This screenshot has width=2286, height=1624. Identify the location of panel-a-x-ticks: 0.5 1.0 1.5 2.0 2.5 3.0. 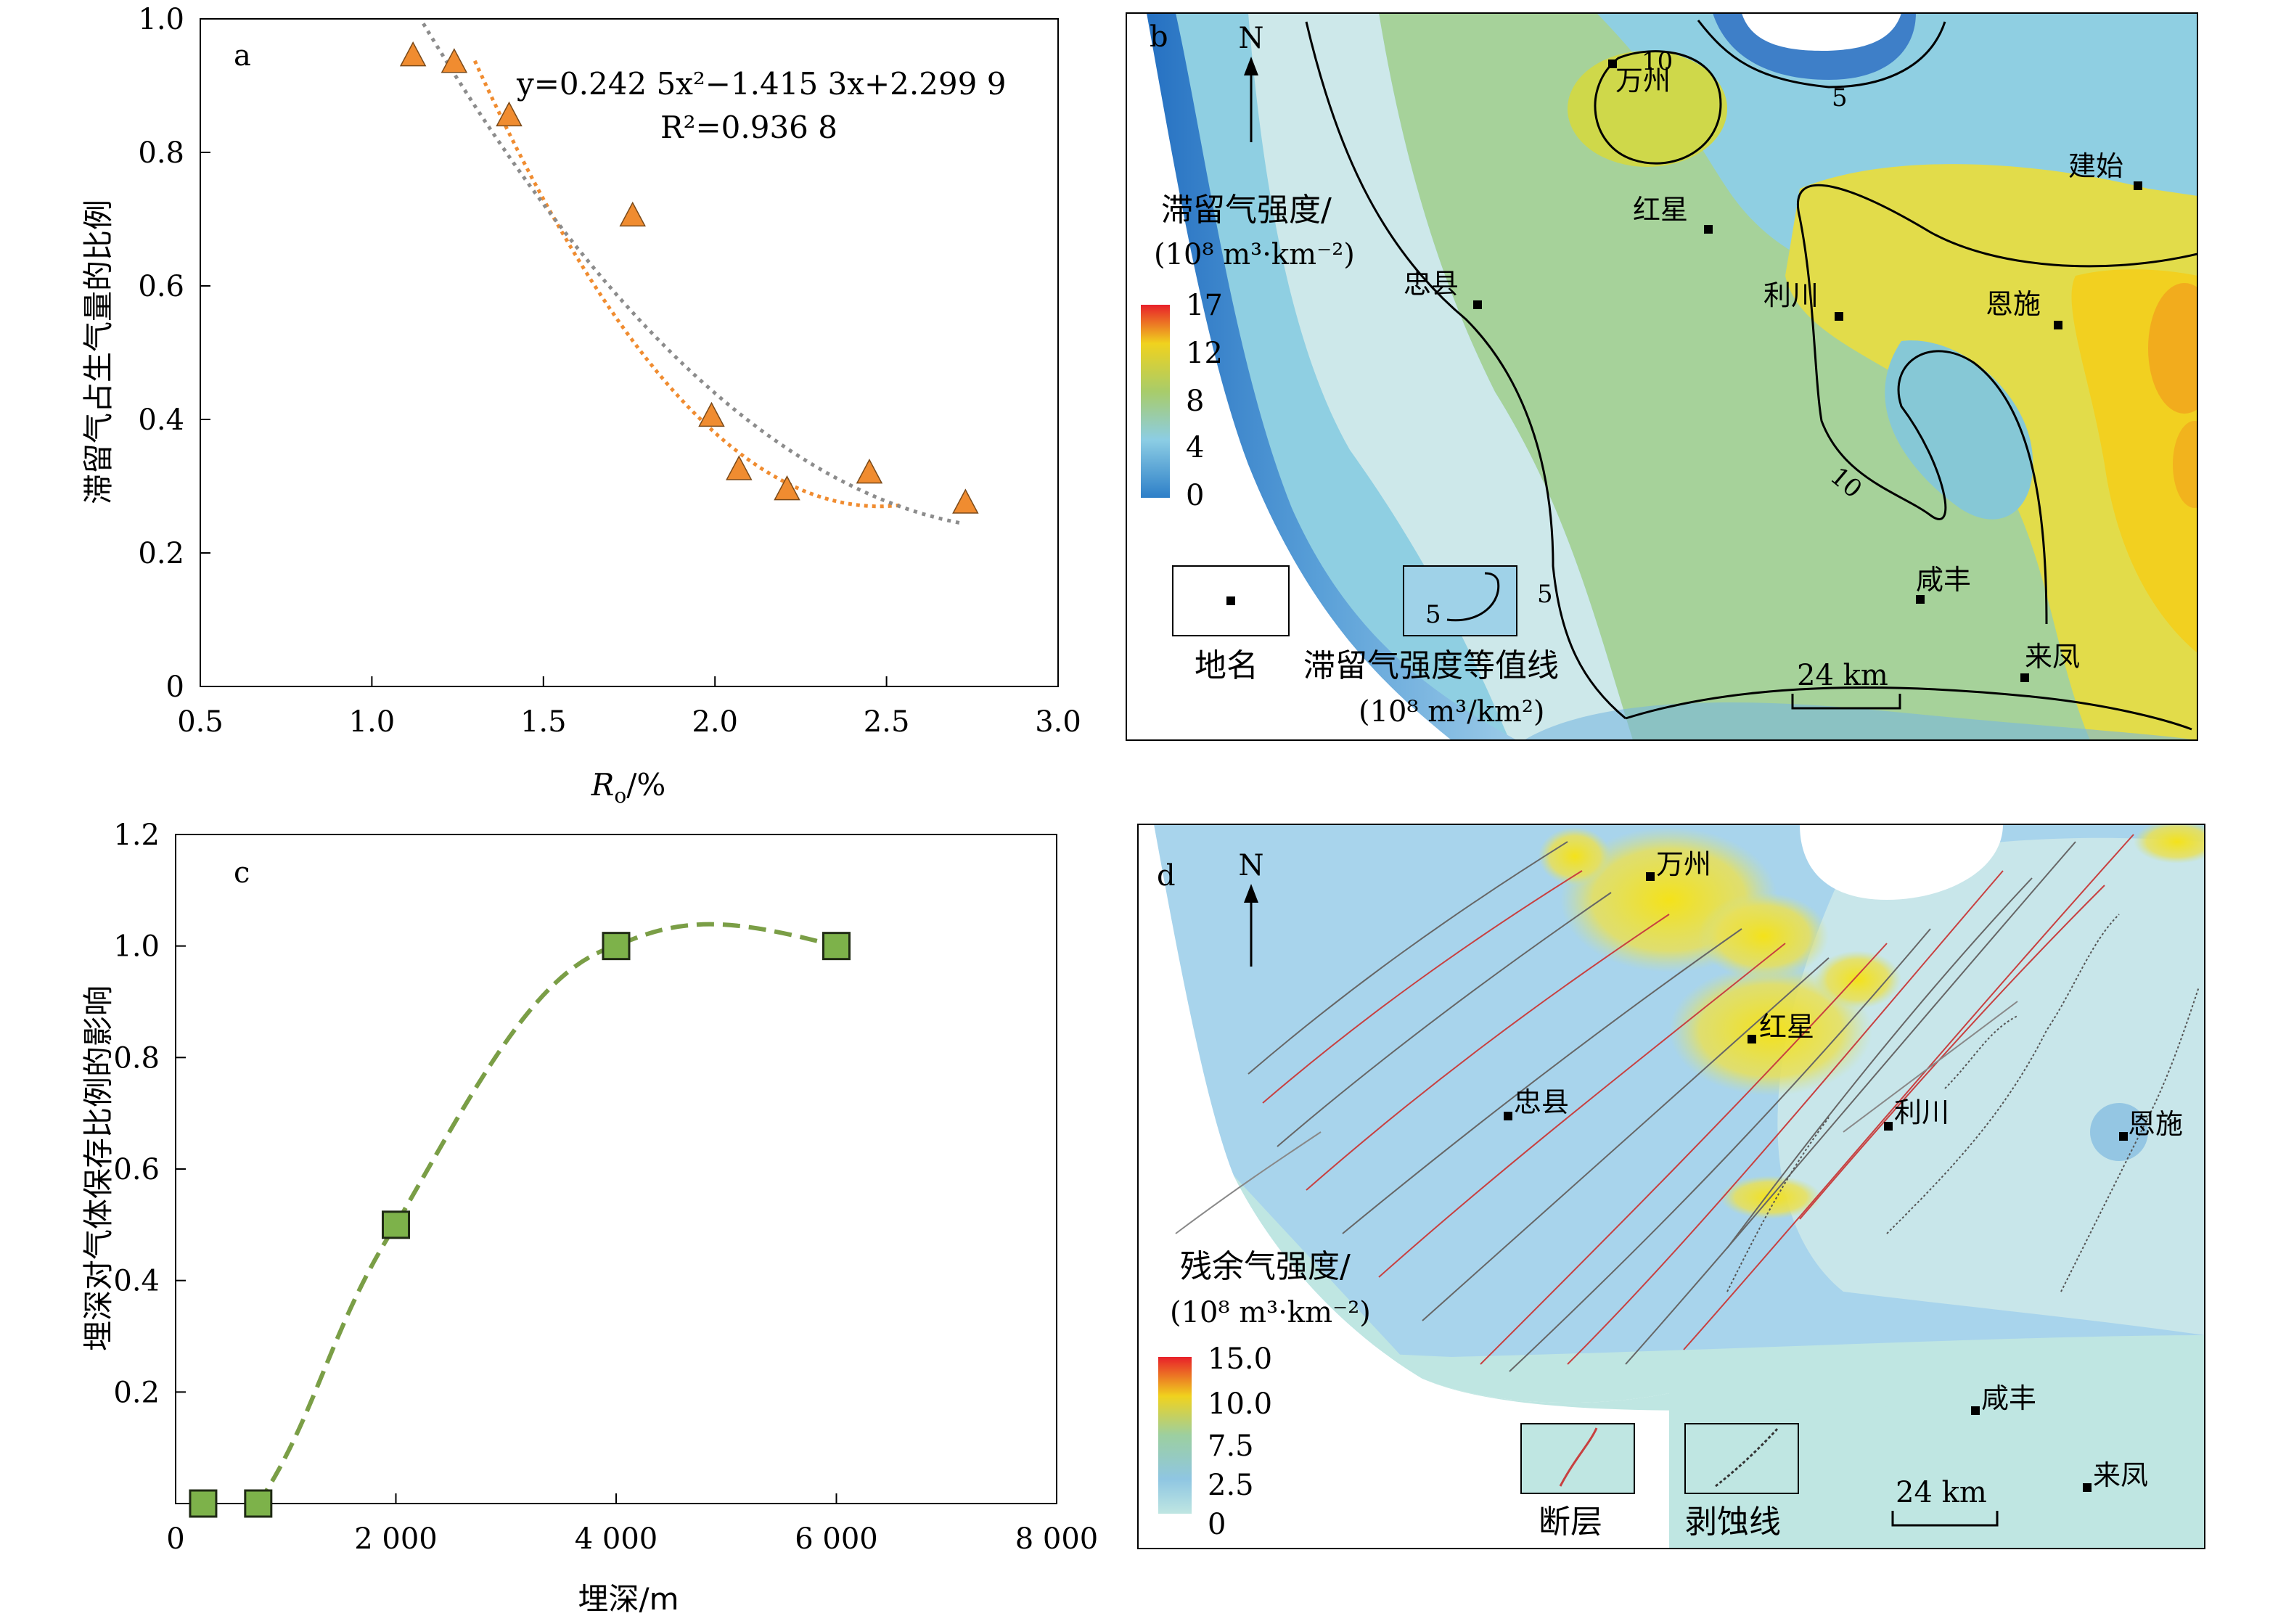
(629, 708).